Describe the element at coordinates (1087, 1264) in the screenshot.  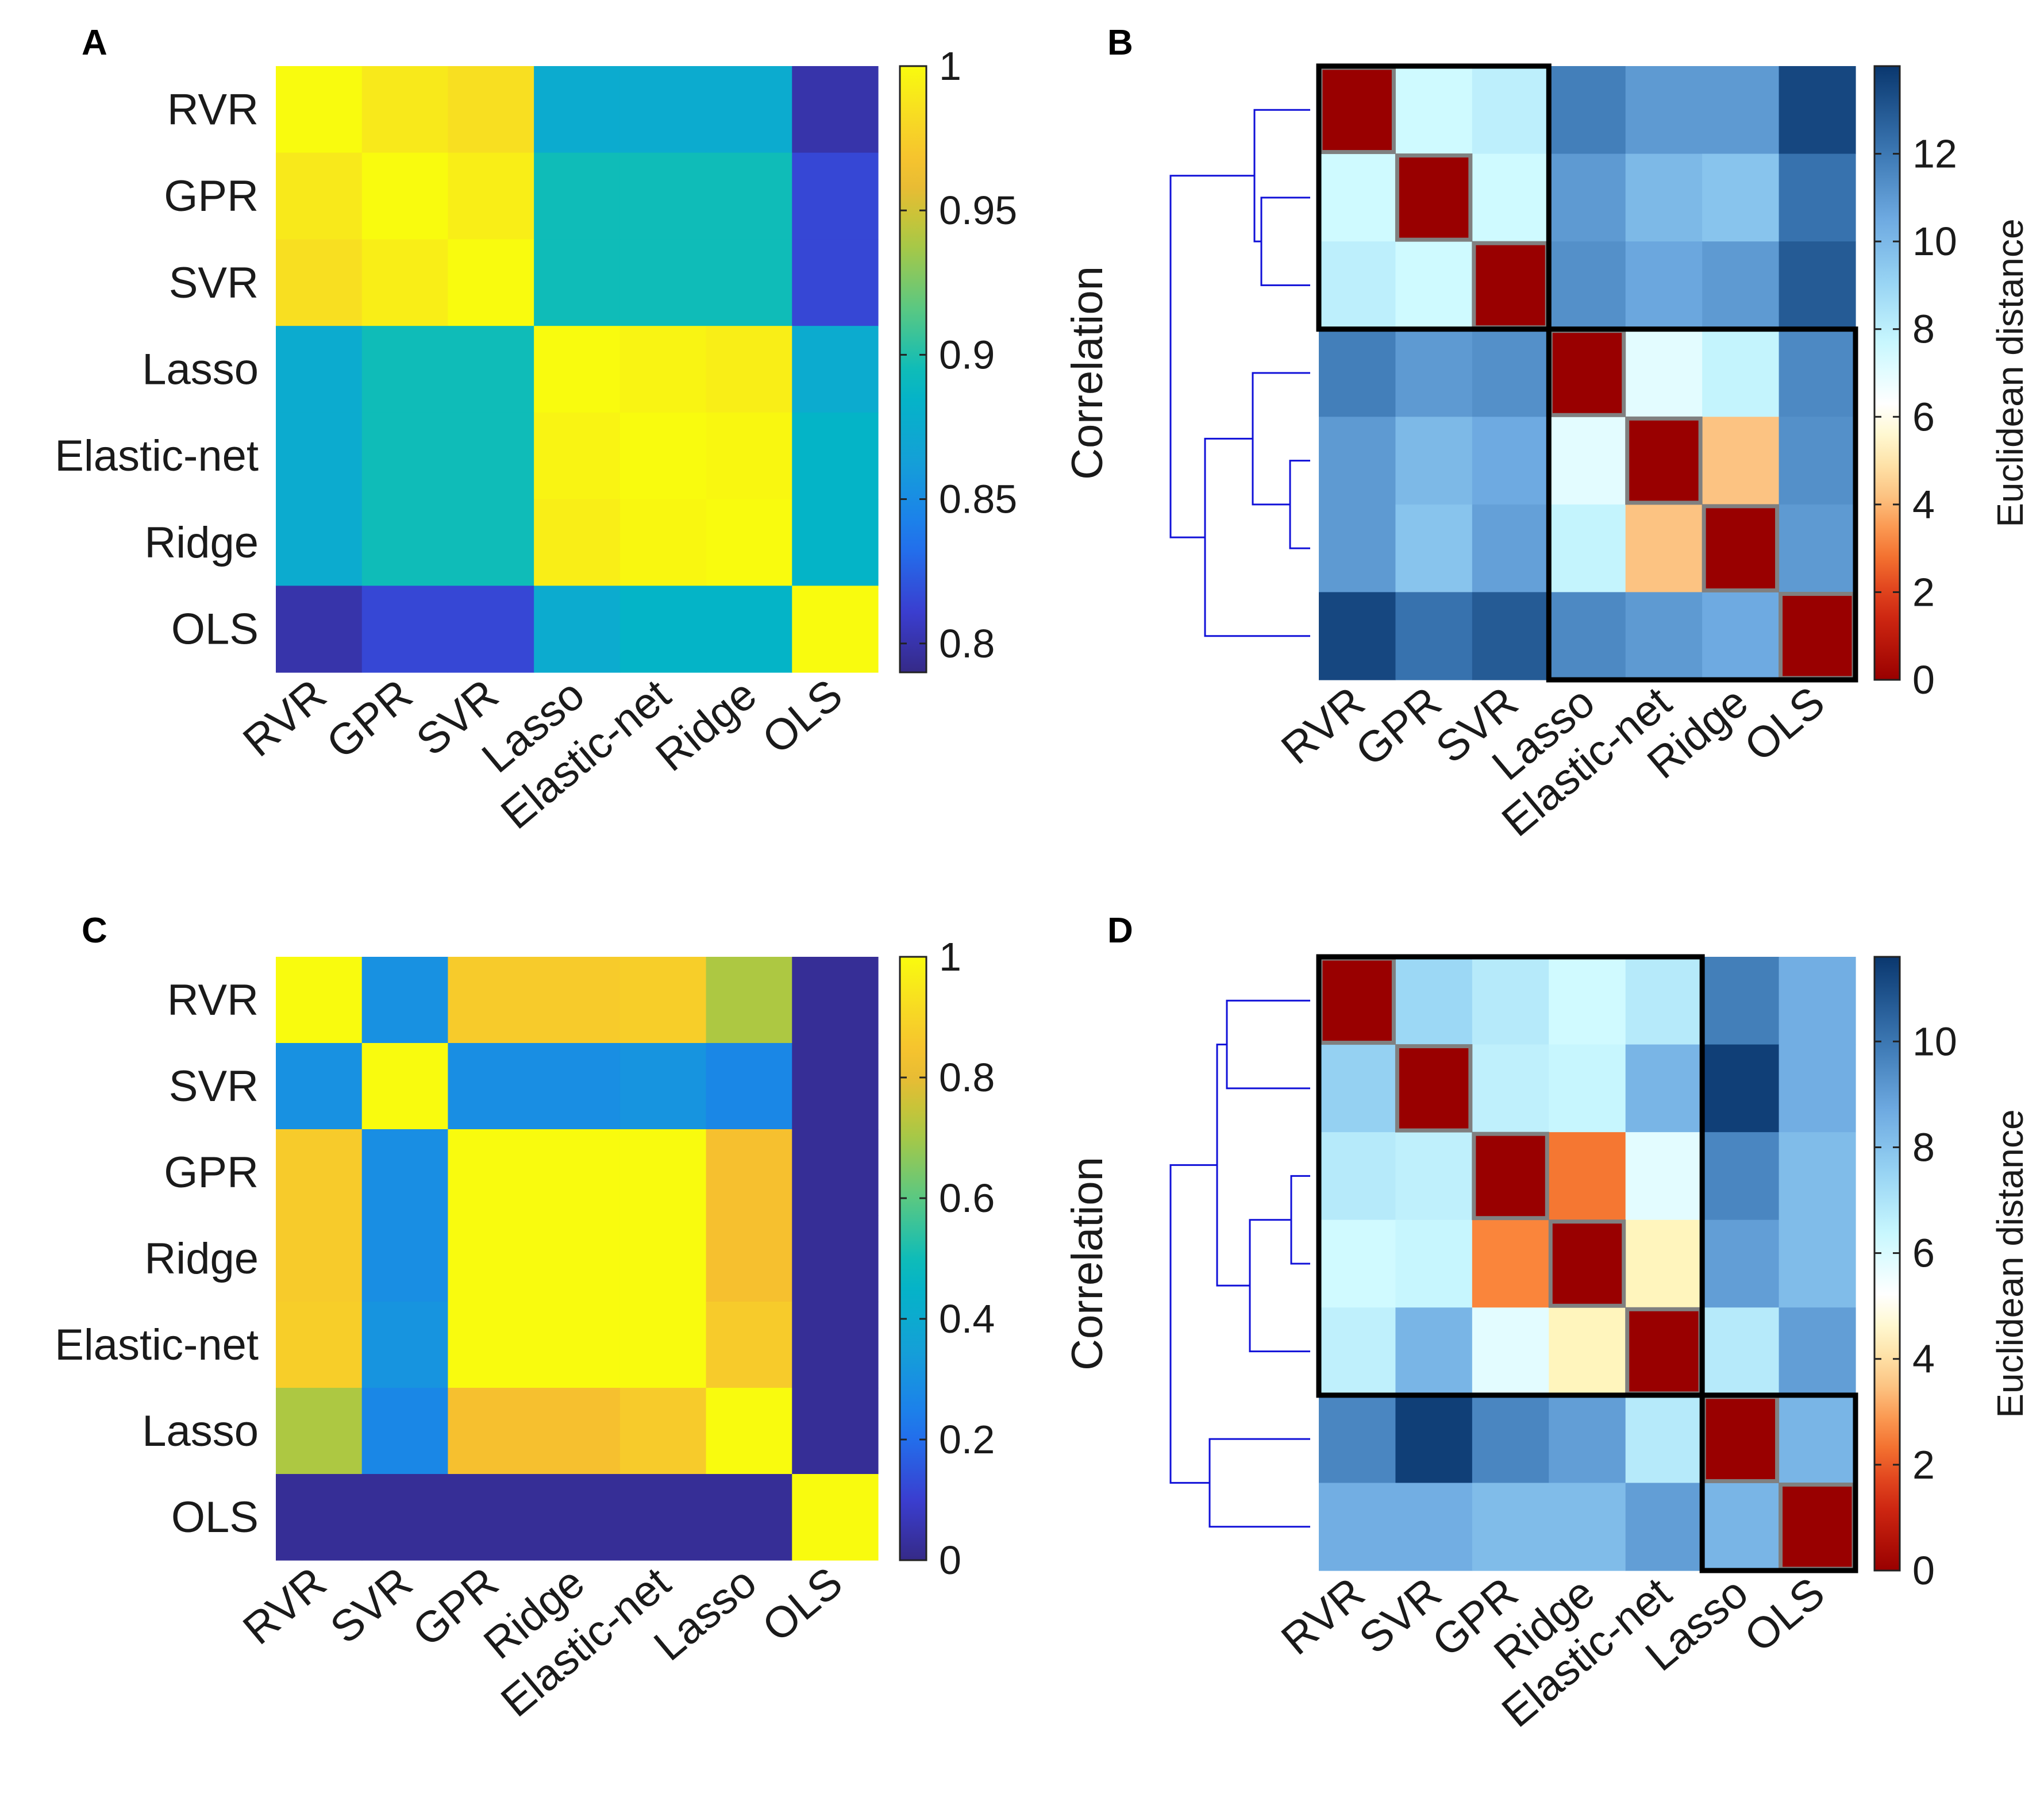
I see `y-axis-label: Correlation` at that location.